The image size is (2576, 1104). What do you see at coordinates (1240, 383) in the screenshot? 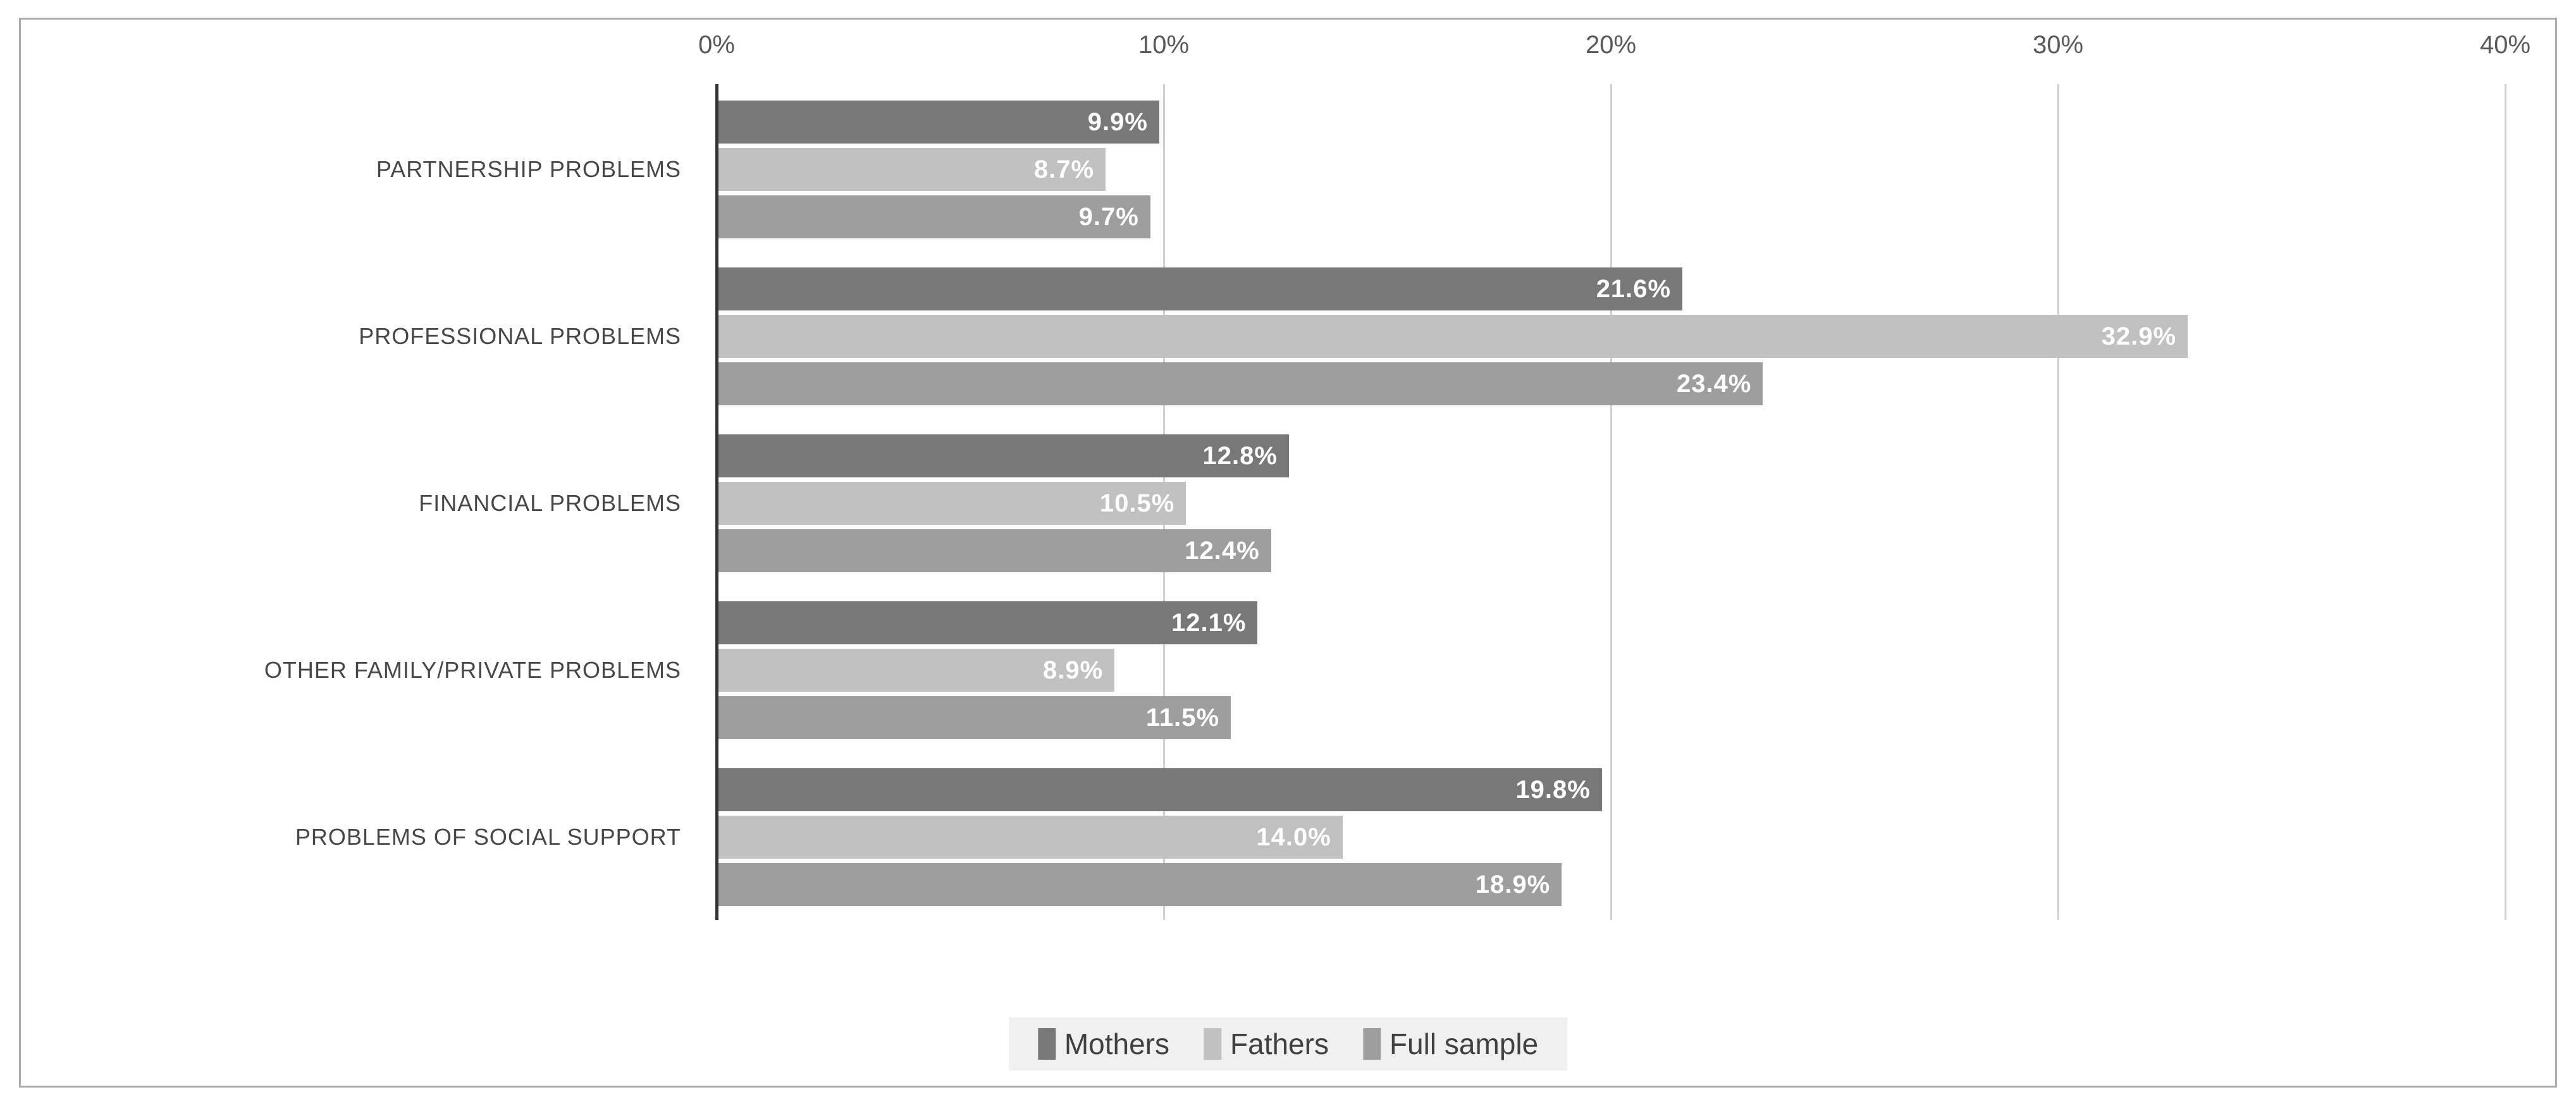
I see `bar: 23.4%` at bounding box center [1240, 383].